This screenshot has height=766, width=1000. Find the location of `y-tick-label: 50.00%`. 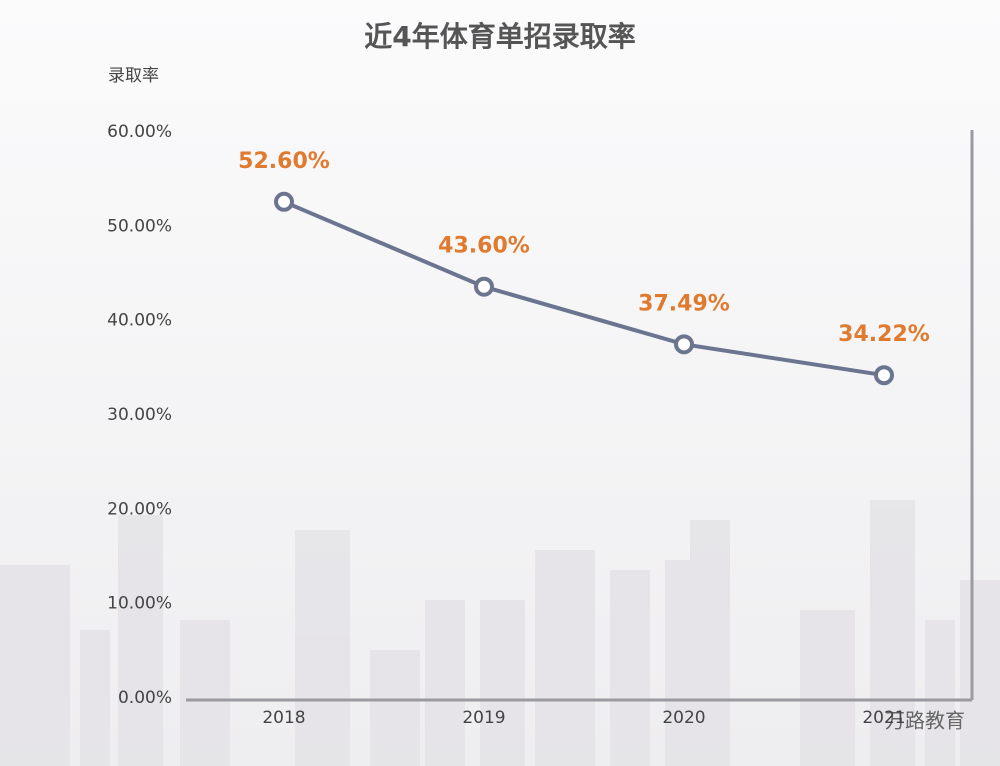

y-tick-label: 50.00% is located at coordinates (139, 226).